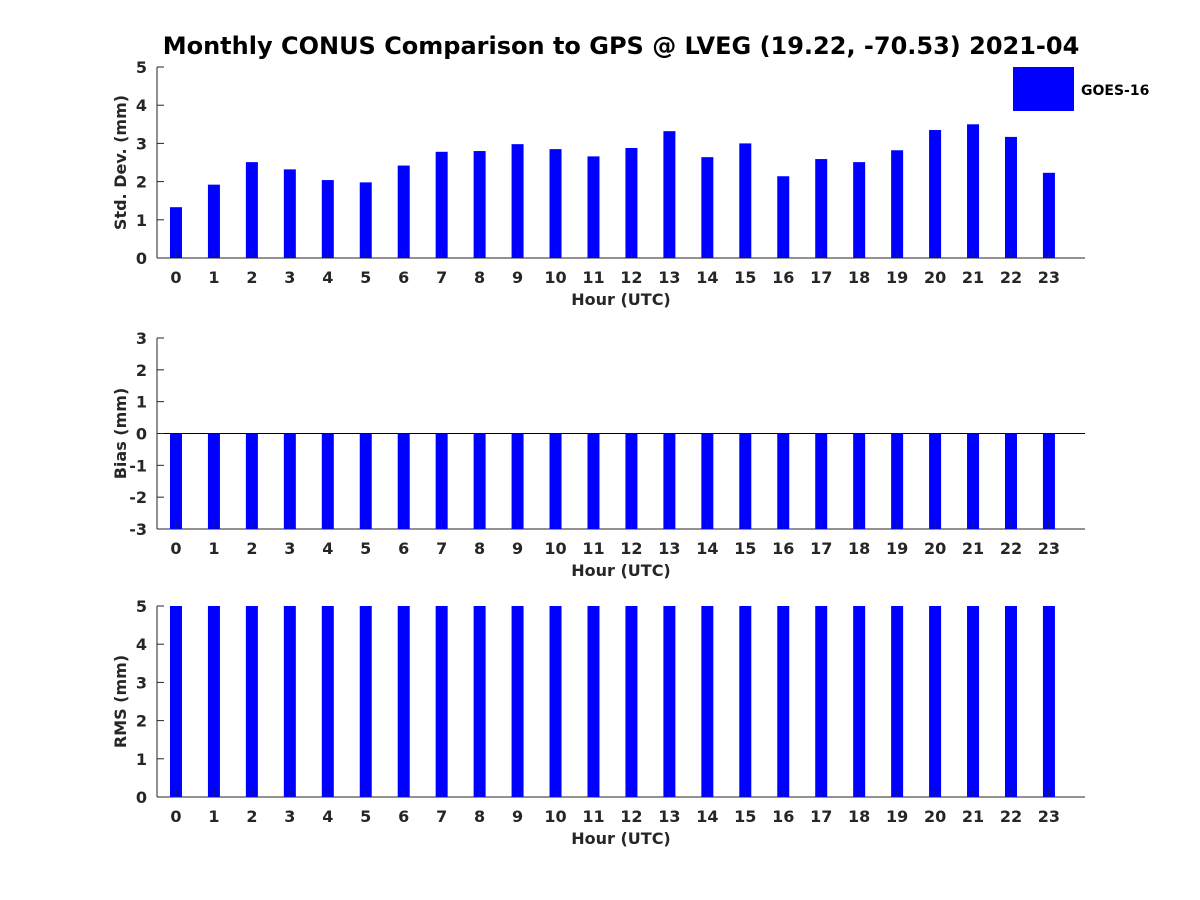 This screenshot has height=900, width=1200. I want to click on legend-label: GOES-16, so click(1115, 91).